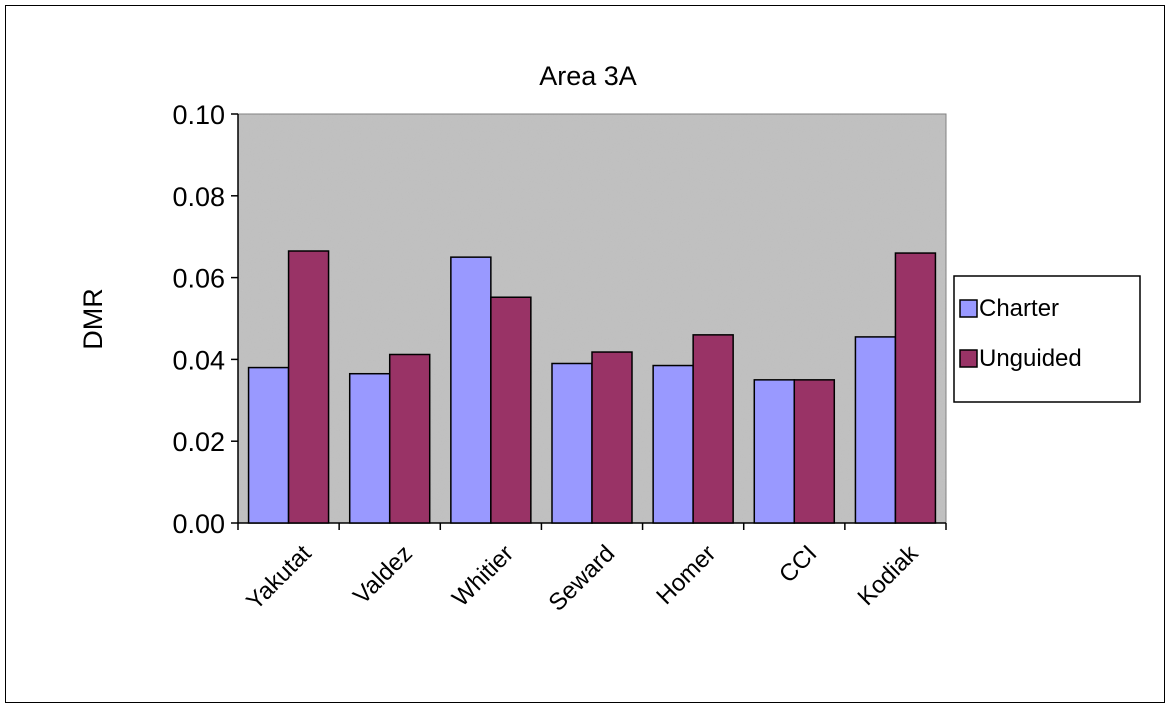 The height and width of the screenshot is (710, 1173). I want to click on bar-unguided-cci, so click(814, 451).